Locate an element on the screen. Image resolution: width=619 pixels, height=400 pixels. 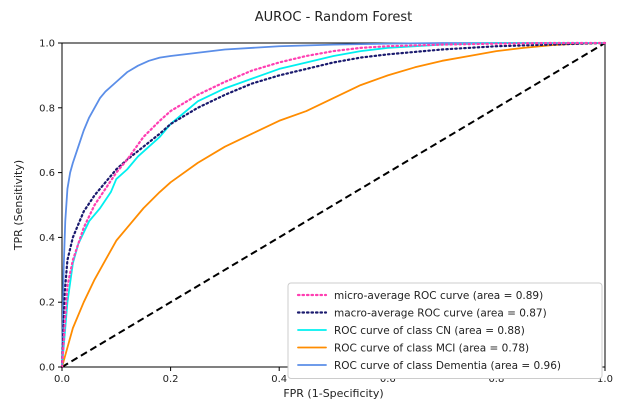
chart-title: AUROC - Random Forest is located at coordinates (334, 17).